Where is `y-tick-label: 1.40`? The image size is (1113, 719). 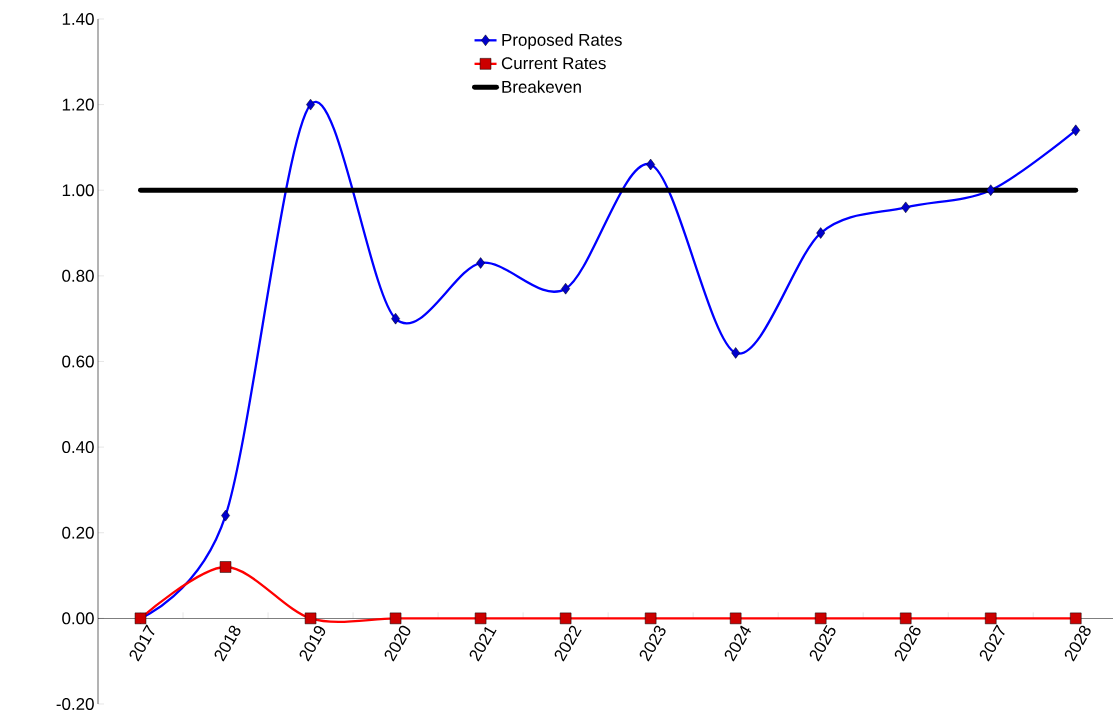
y-tick-label: 1.40 is located at coordinates (78, 18).